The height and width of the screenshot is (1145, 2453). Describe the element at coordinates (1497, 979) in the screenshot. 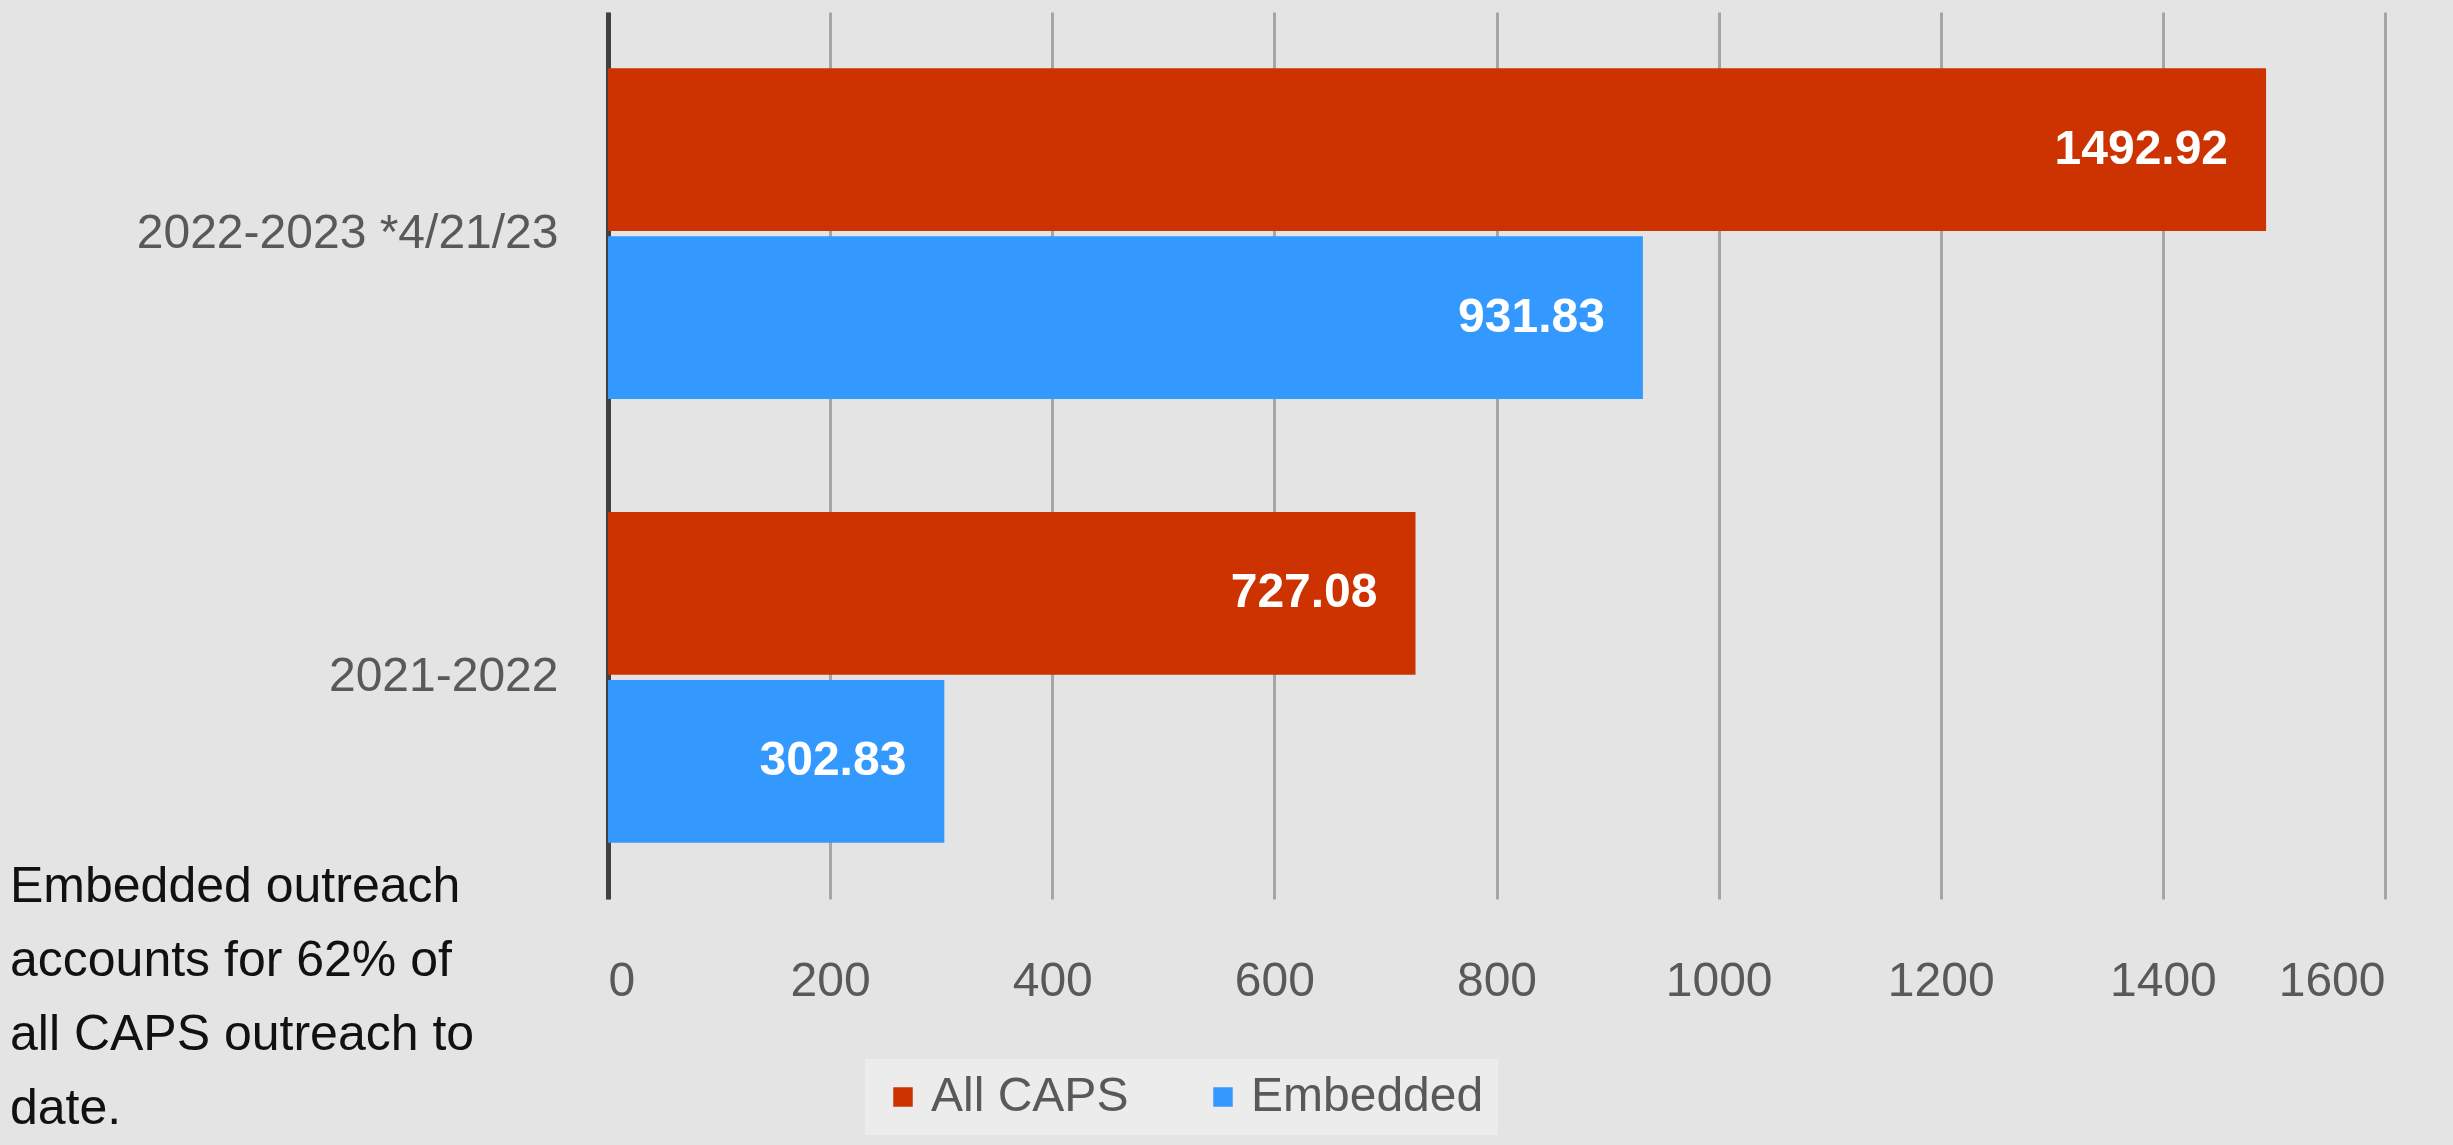

I see `x-tick-label: 800` at that location.